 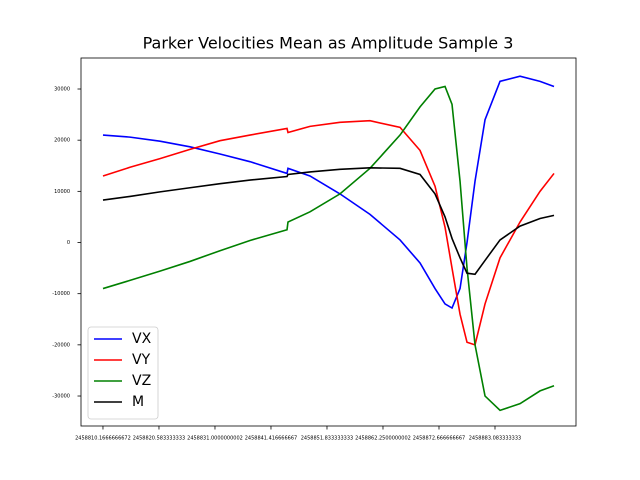 What do you see at coordinates (383, 439) in the screenshot?
I see `x-tick-label: 2458862.2500000002` at bounding box center [383, 439].